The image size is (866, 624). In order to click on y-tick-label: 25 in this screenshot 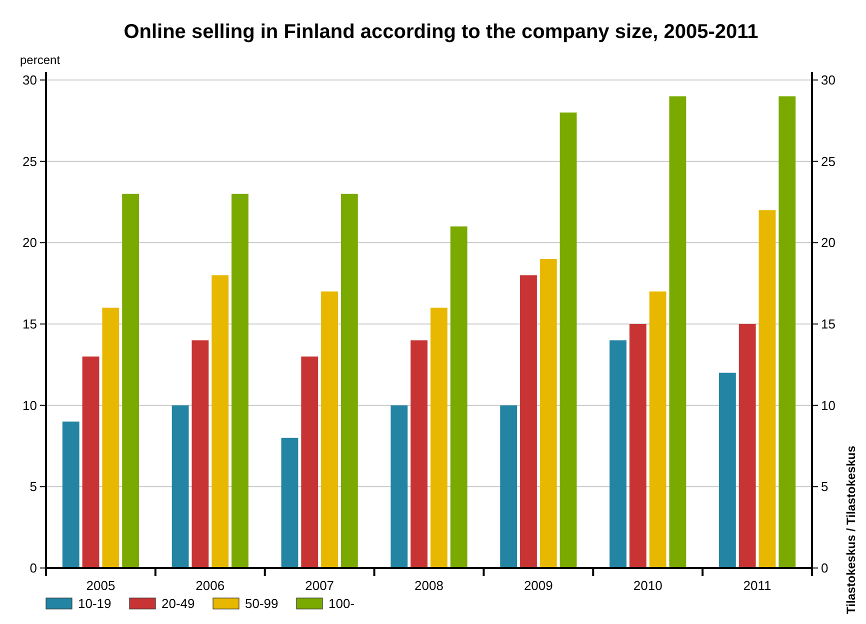, I will do `click(29, 161)`.